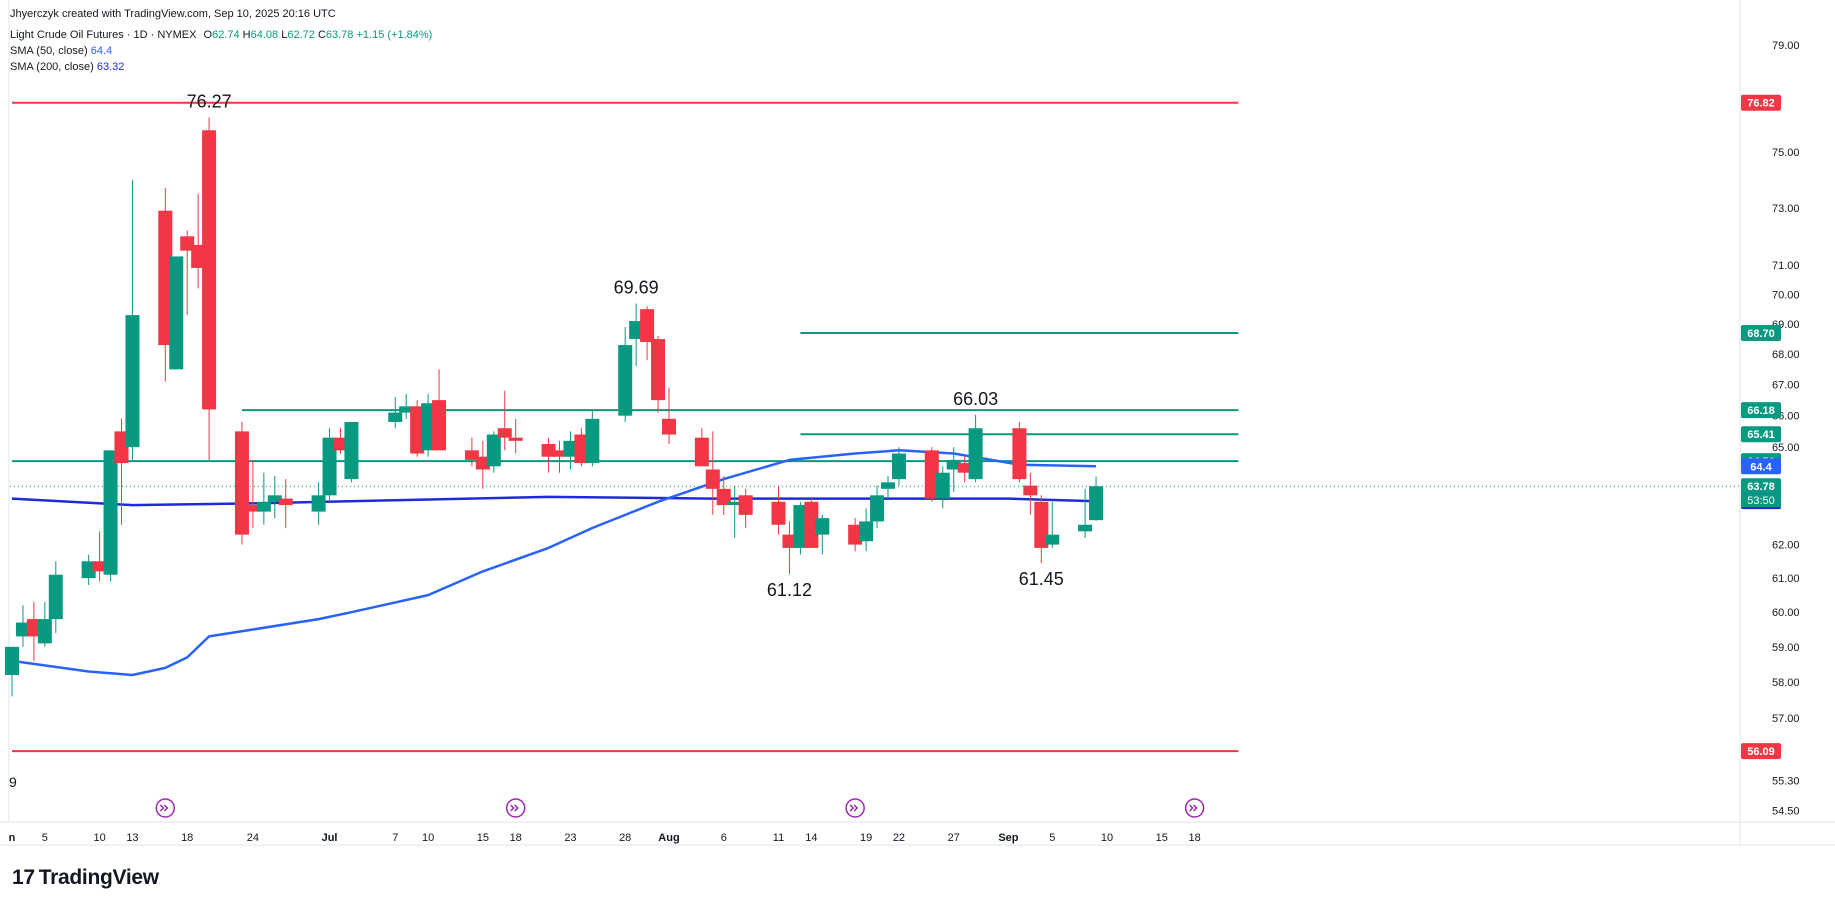 This screenshot has width=1835, height=909. What do you see at coordinates (23, 877) in the screenshot?
I see `tradingview-logo-mark: 17` at bounding box center [23, 877].